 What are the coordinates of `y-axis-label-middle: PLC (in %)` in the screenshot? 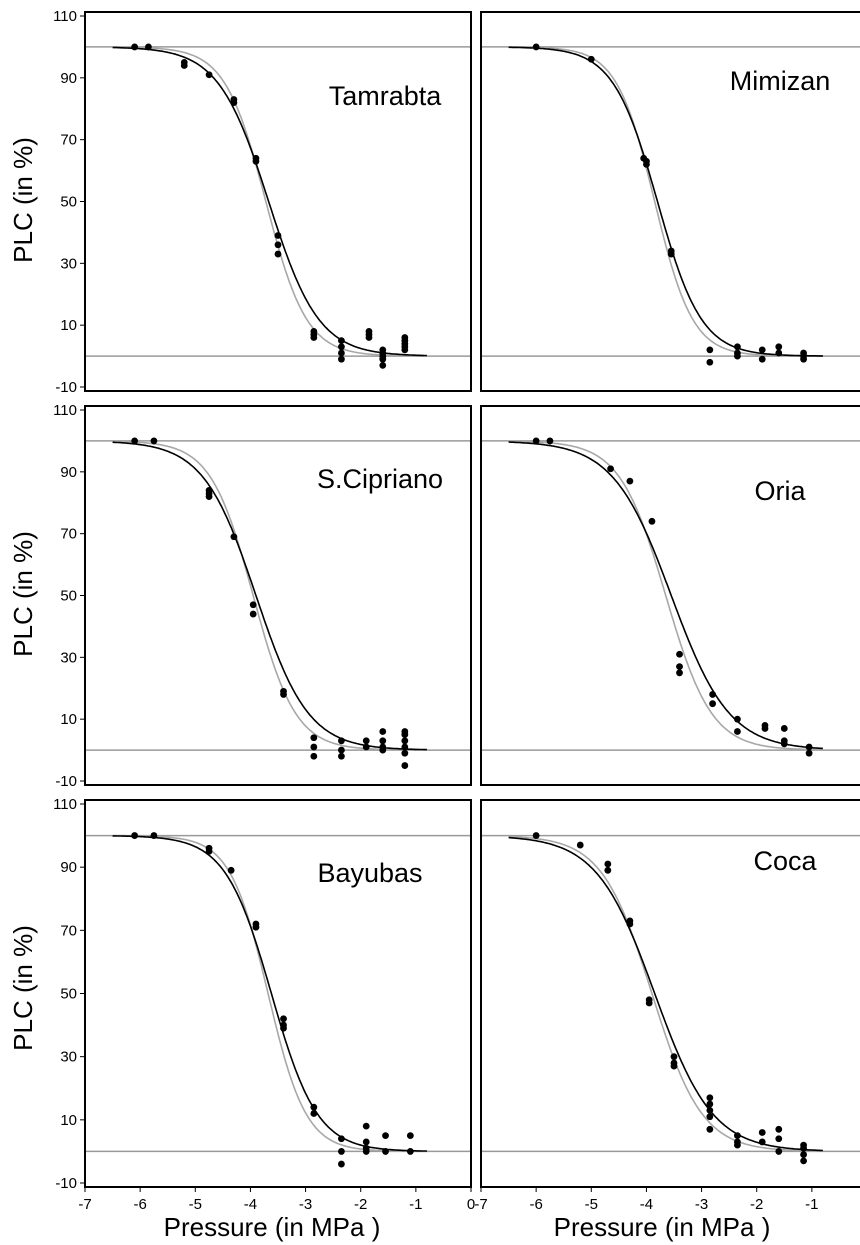 It's located at (23, 594).